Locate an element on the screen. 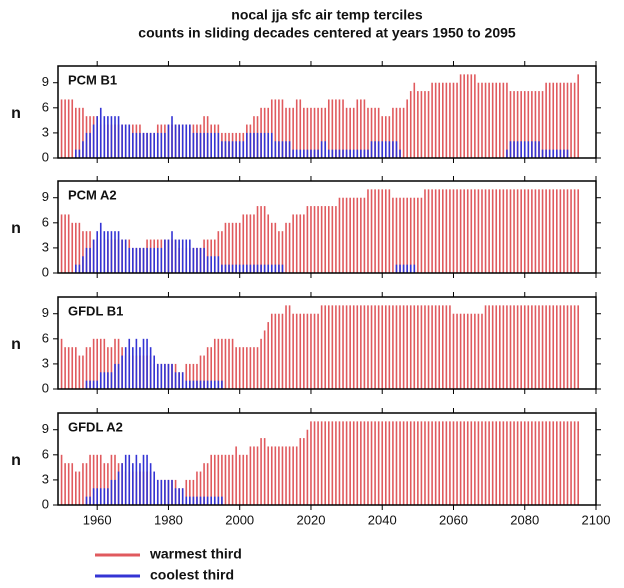 The image size is (624, 588). y-tick-label: 9 is located at coordinates (45, 196).